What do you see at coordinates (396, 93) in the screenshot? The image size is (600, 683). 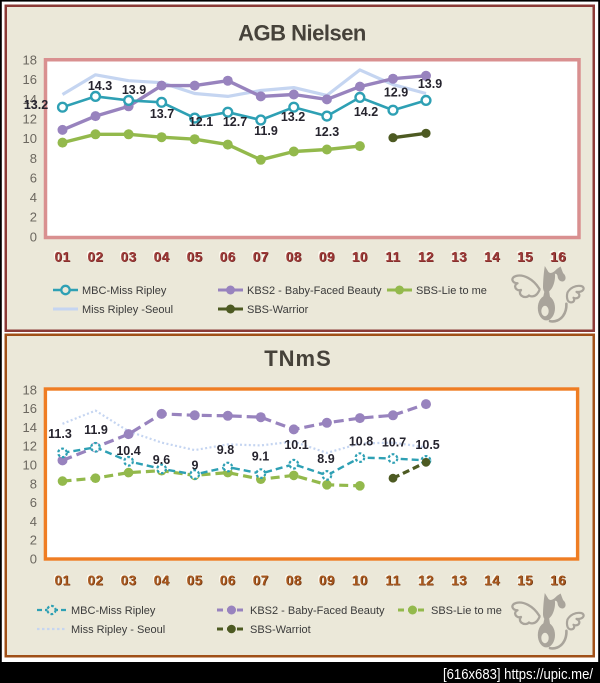 I see `svg-text: 12.9` at bounding box center [396, 93].